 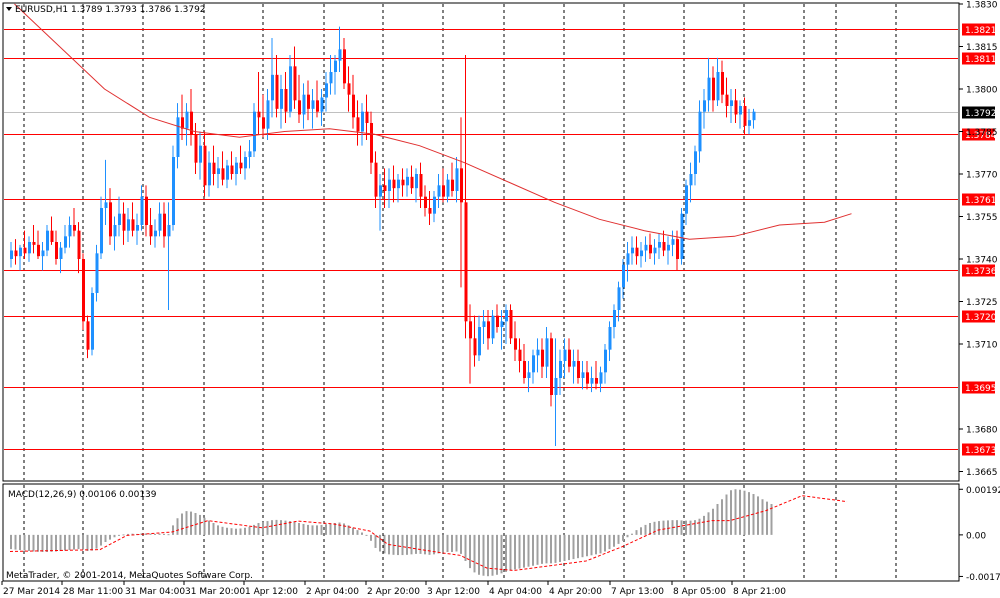 I want to click on macd-histogram, so click(x=391, y=533).